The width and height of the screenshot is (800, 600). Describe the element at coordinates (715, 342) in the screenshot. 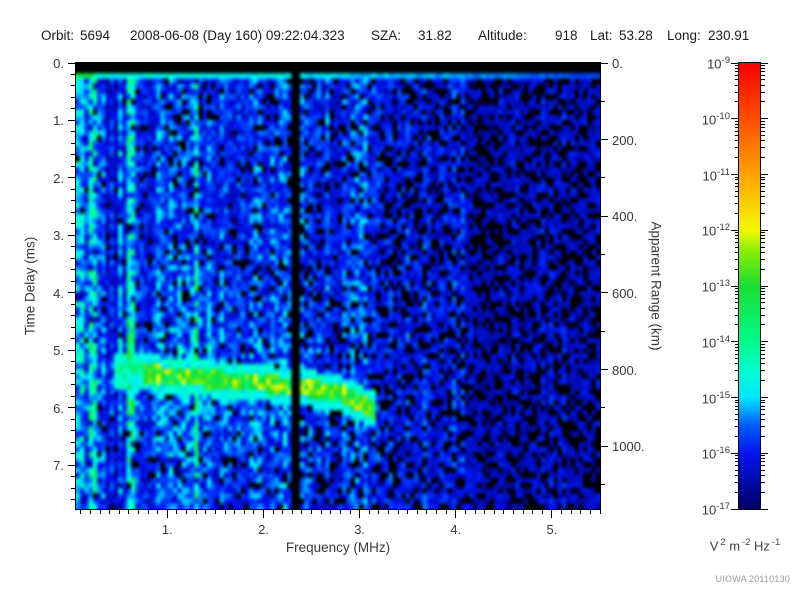

I see `colorbar-tick-label: 10-14` at that location.